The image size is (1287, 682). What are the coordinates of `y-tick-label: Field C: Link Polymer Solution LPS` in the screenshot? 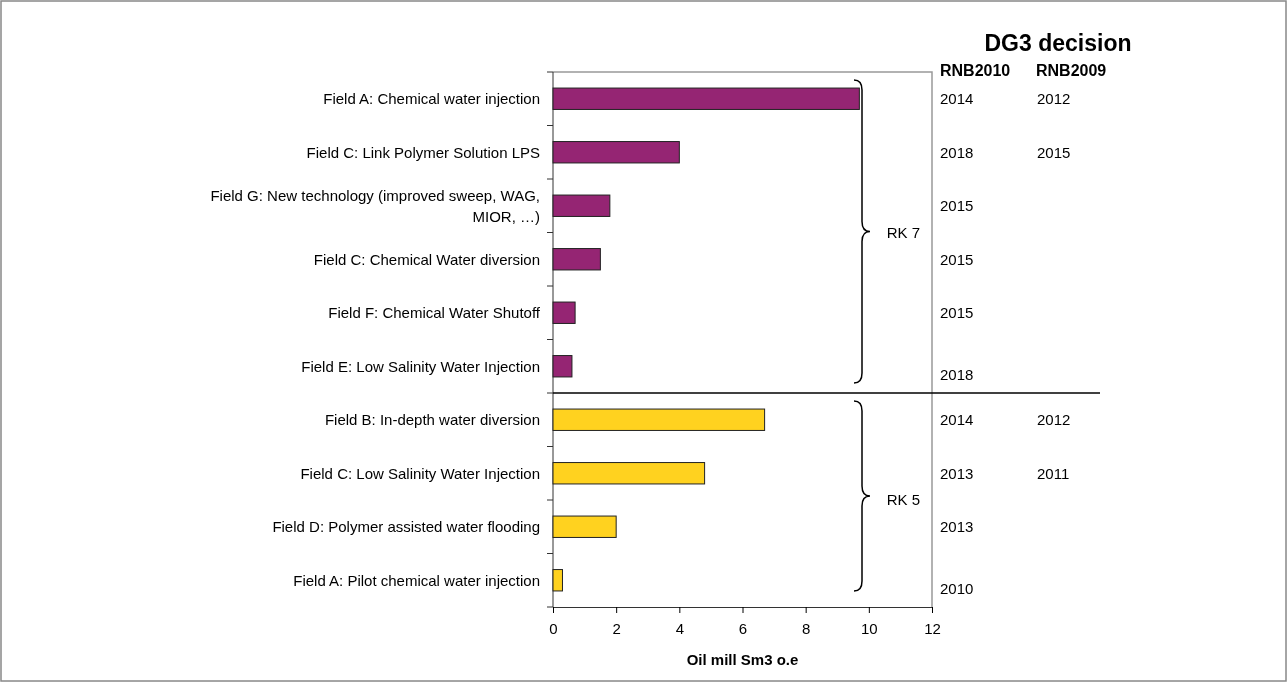 It's located at (423, 152).